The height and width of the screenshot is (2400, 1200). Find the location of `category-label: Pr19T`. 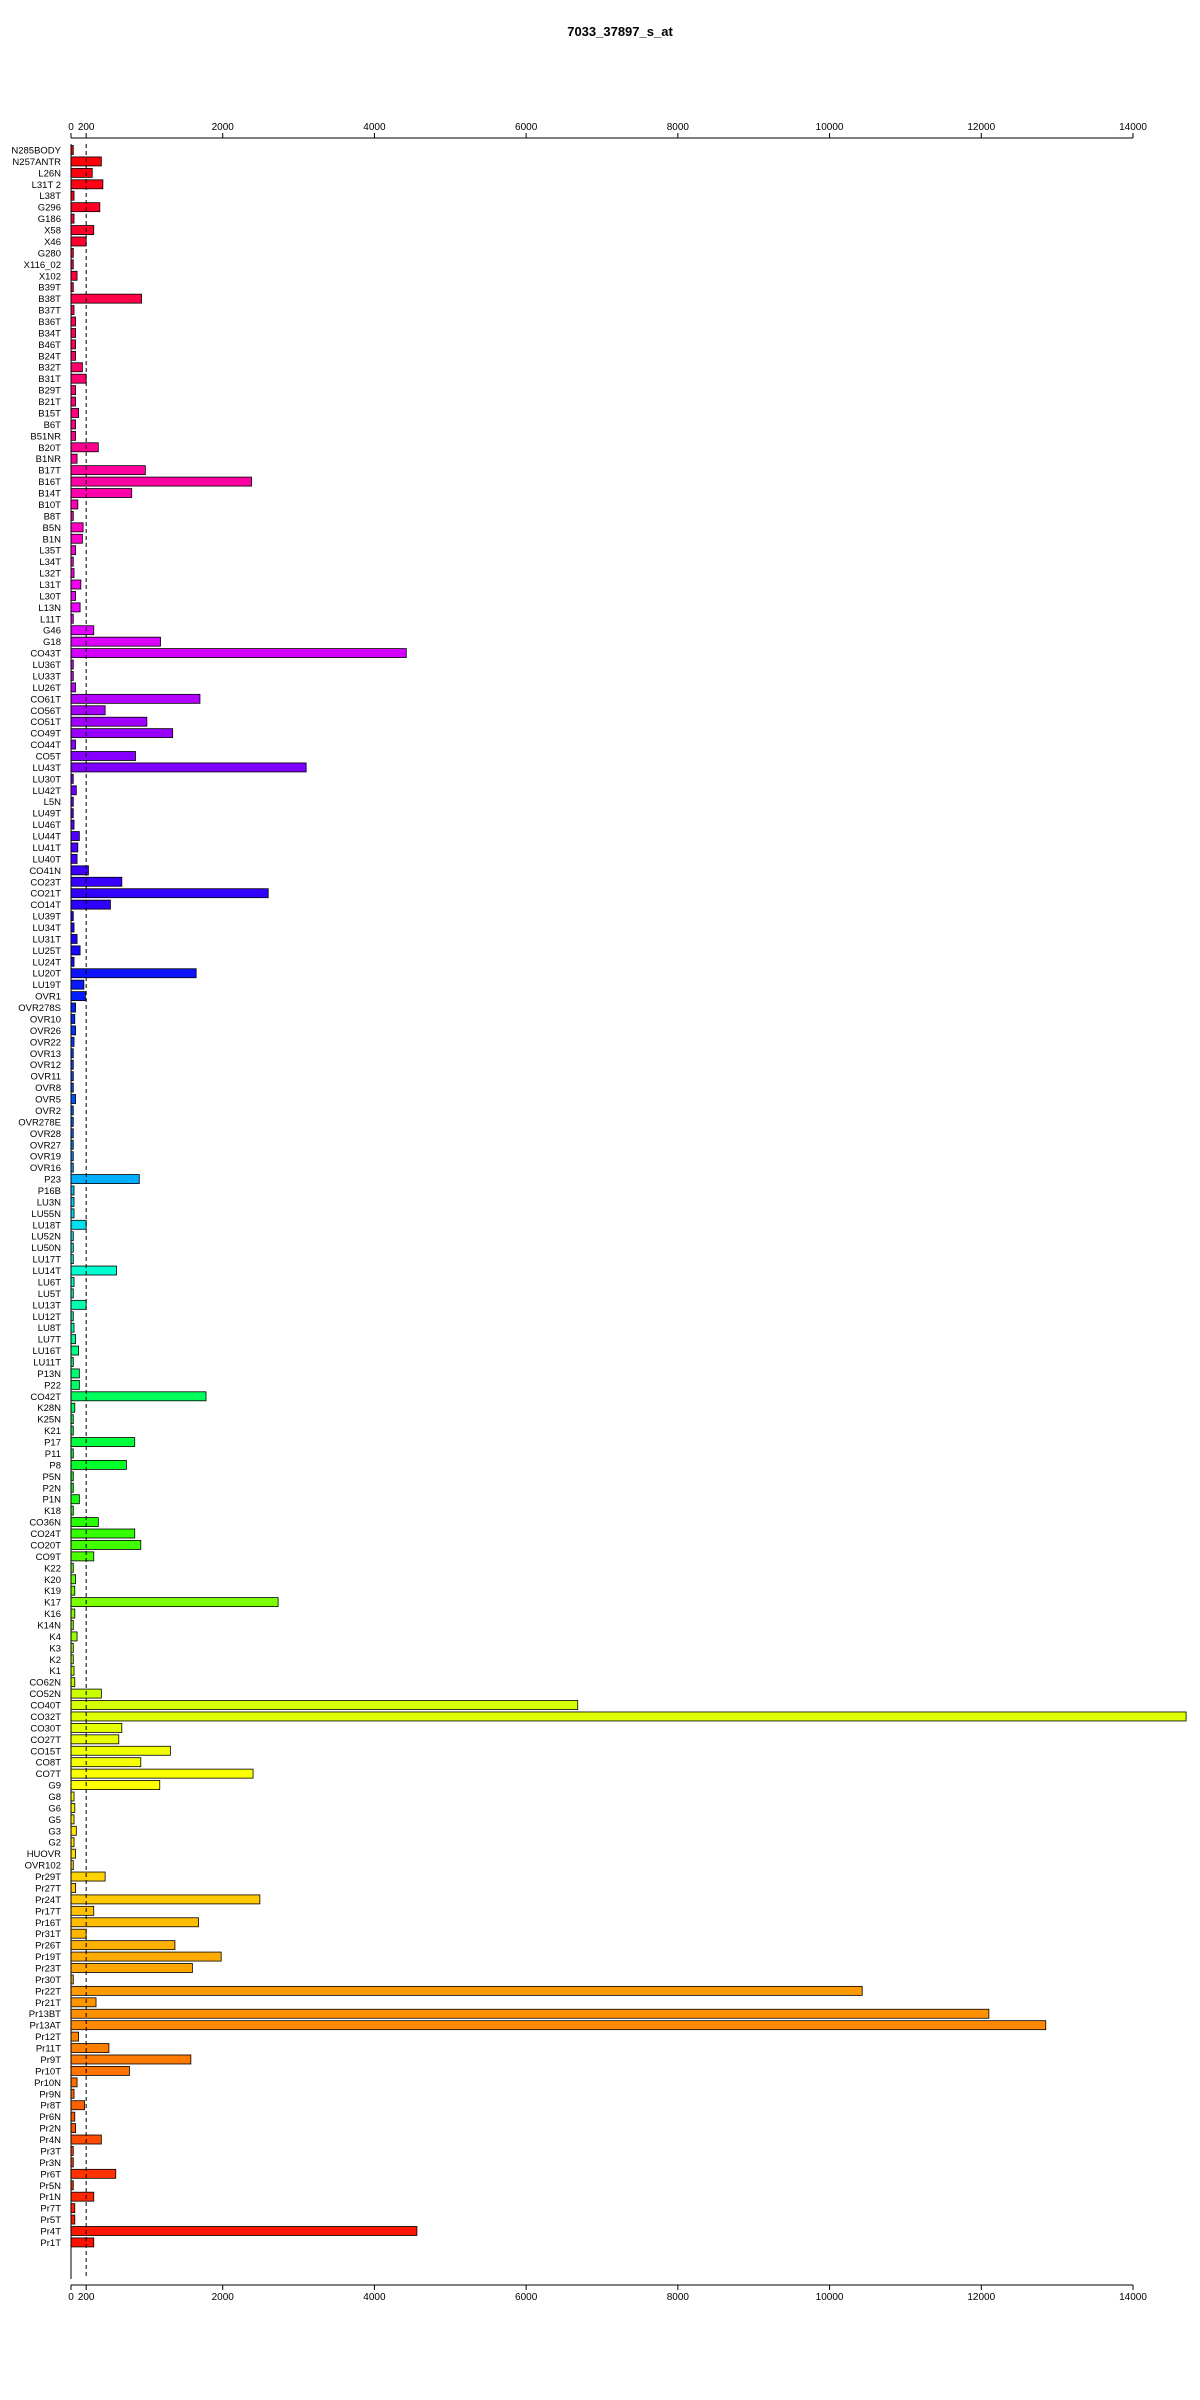

category-label: Pr19T is located at coordinates (48, 1957).